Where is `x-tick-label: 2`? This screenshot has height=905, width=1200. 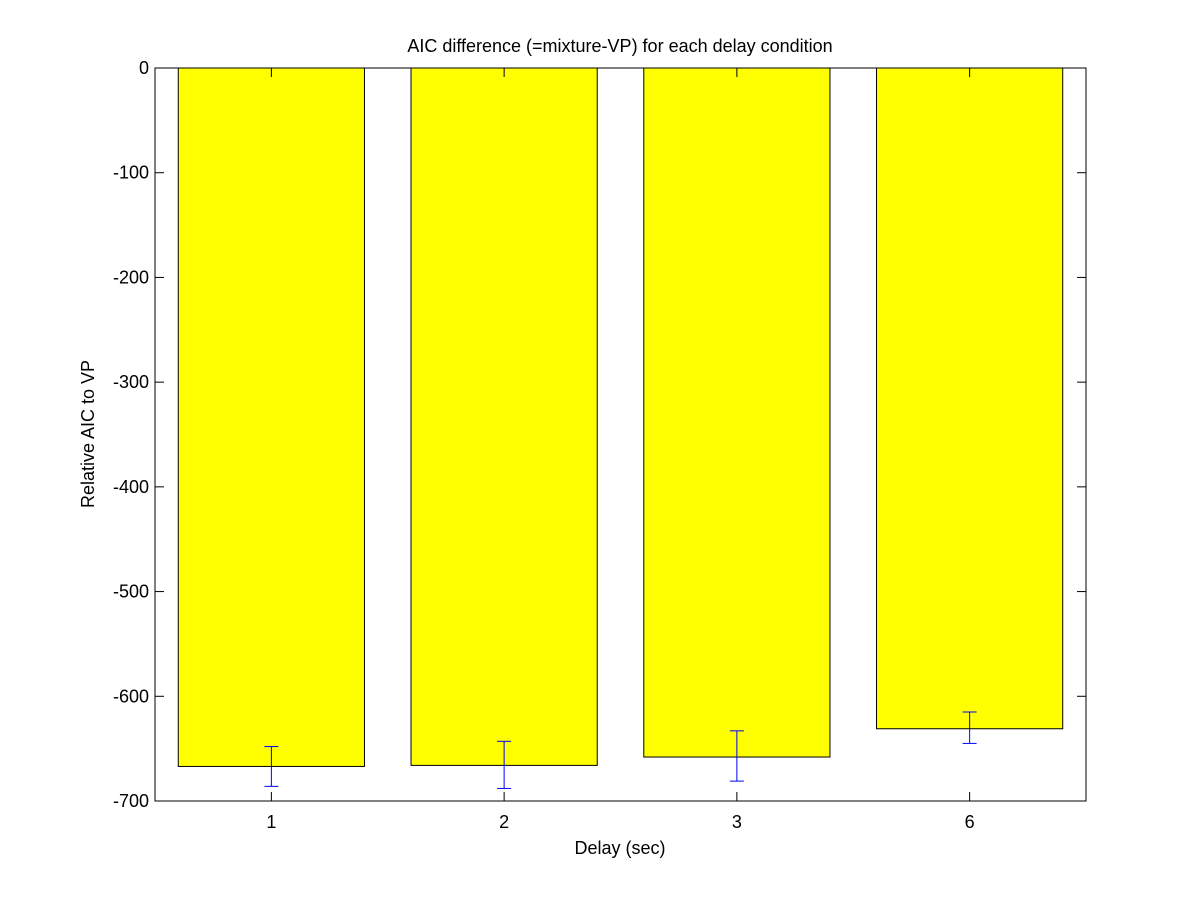 x-tick-label: 2 is located at coordinates (504, 822).